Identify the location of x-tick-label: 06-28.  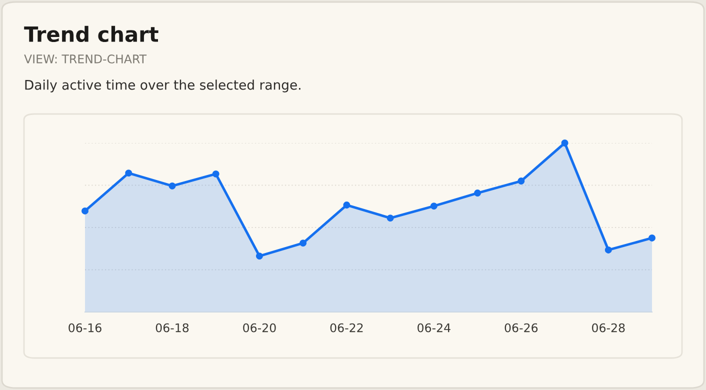
(608, 327).